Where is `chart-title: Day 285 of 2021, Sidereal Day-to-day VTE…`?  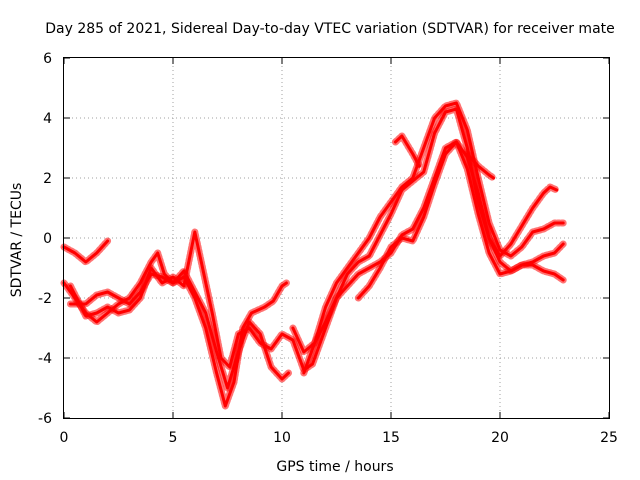
chart-title: Day 285 of 2021, Sidereal Day-to-day VTE… is located at coordinates (330, 29).